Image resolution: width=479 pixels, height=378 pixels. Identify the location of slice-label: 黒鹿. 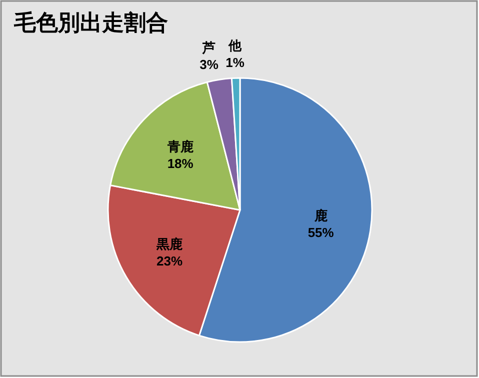
(169, 244).